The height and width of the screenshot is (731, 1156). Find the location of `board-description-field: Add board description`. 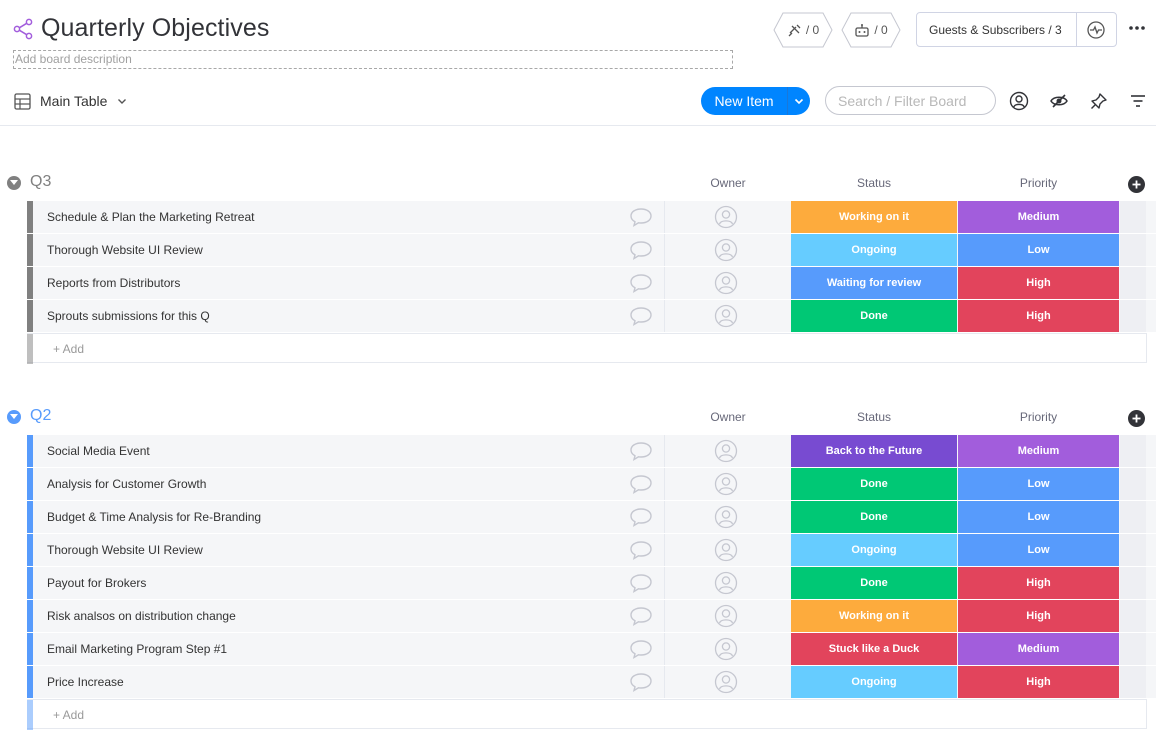

board-description-field: Add board description is located at coordinates (373, 59).